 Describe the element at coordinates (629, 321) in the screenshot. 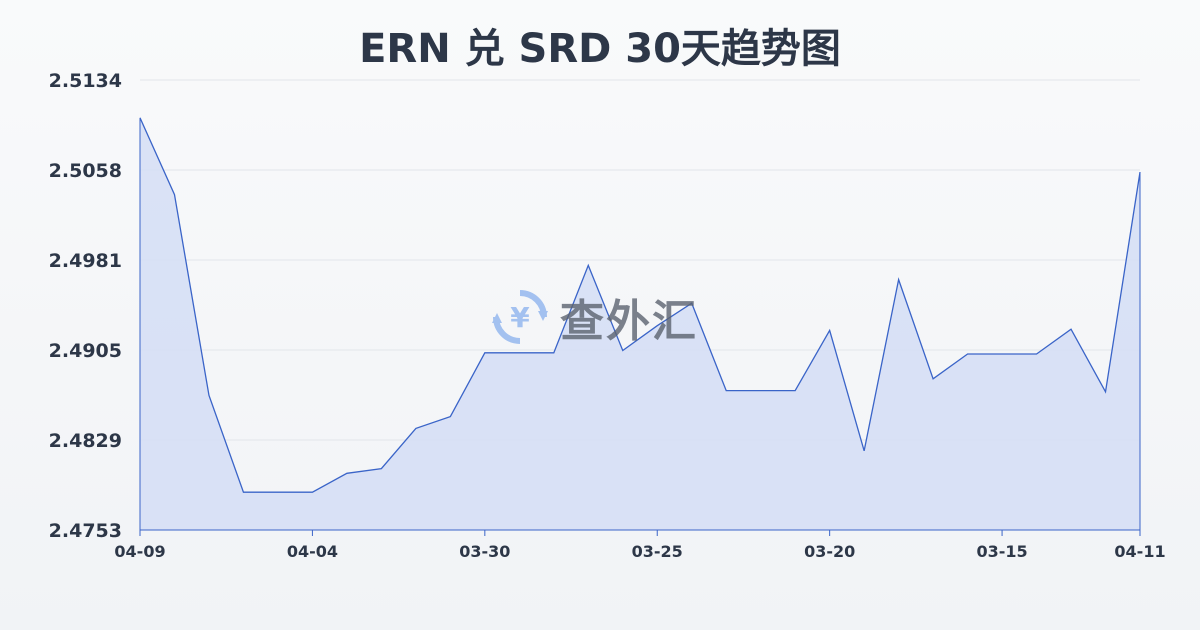

I see `watermark-text: 查外汇` at that location.